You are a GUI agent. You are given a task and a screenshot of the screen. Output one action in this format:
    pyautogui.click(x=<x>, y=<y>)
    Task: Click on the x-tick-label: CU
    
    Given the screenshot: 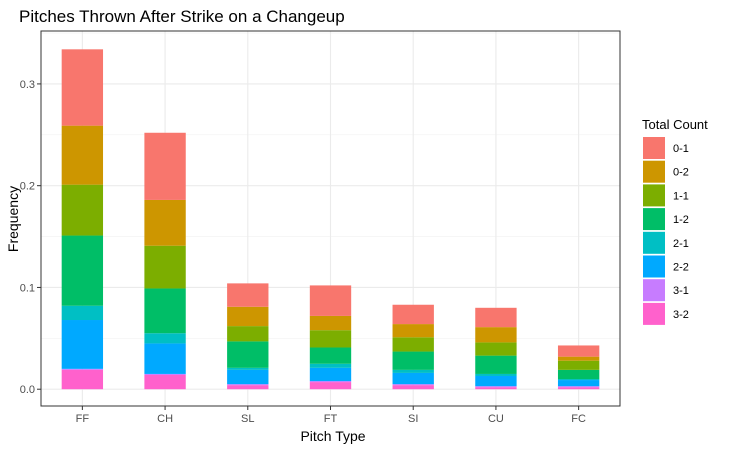 What is the action you would take?
    pyautogui.click(x=496, y=419)
    